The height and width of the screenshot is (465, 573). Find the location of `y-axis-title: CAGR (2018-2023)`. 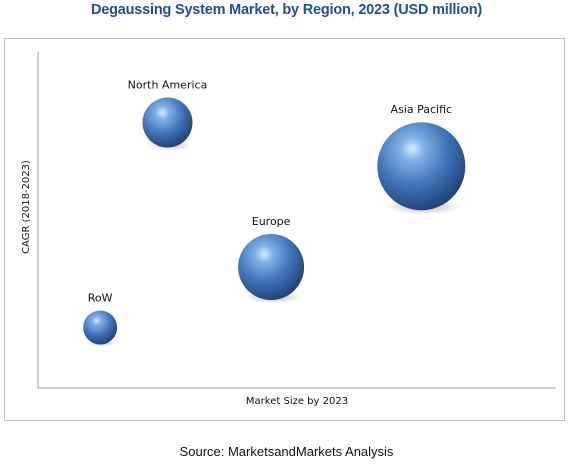

y-axis-title: CAGR (2018-2023) is located at coordinates (26, 207).